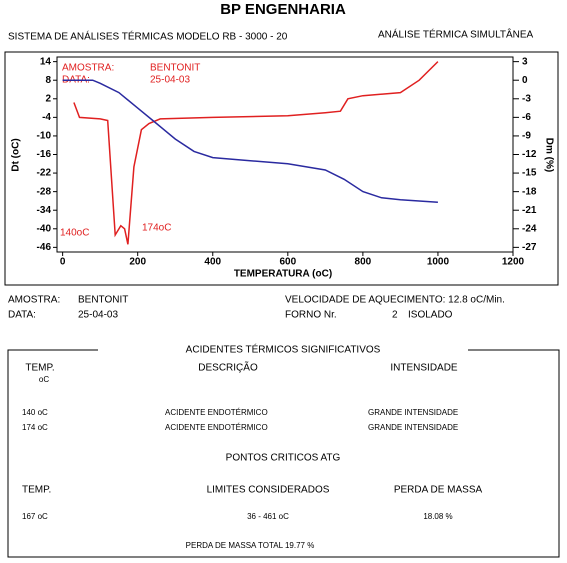 This screenshot has height=563, width=567. I want to click on cell: 167 oC, so click(35, 516).